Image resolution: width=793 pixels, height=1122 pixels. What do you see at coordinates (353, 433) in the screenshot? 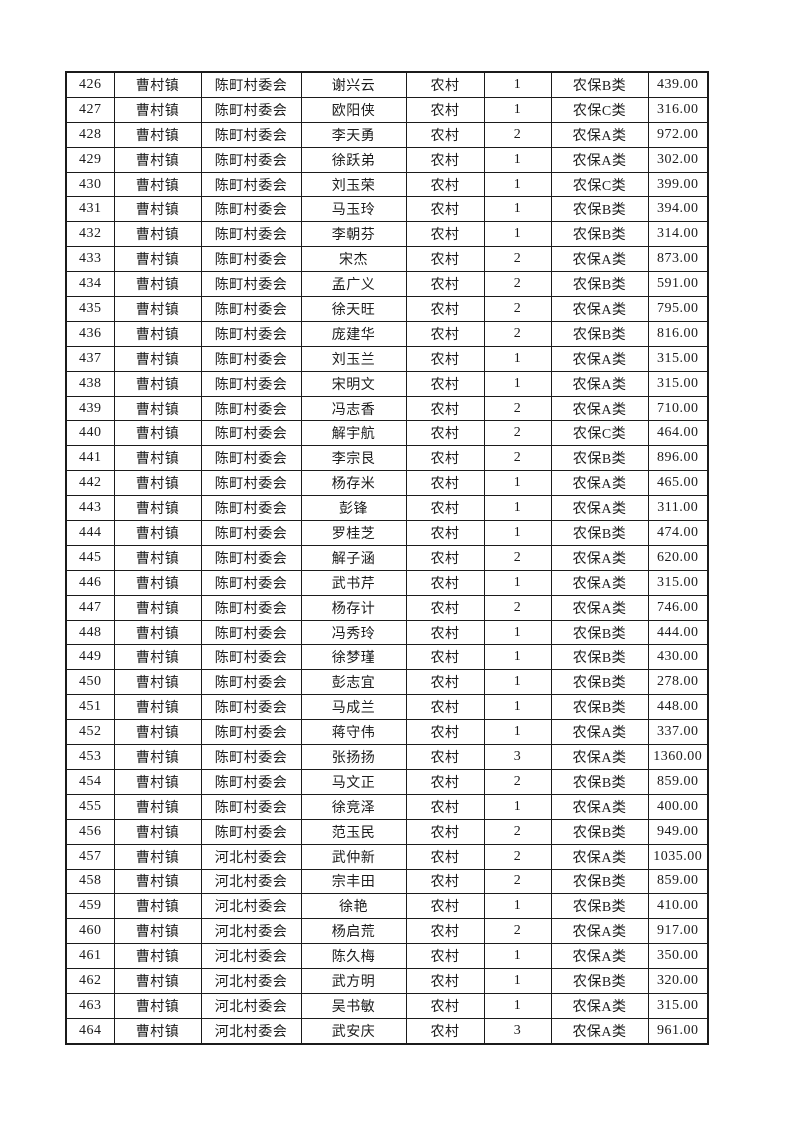
I see `cell-person-name: 解宇航` at bounding box center [353, 433].